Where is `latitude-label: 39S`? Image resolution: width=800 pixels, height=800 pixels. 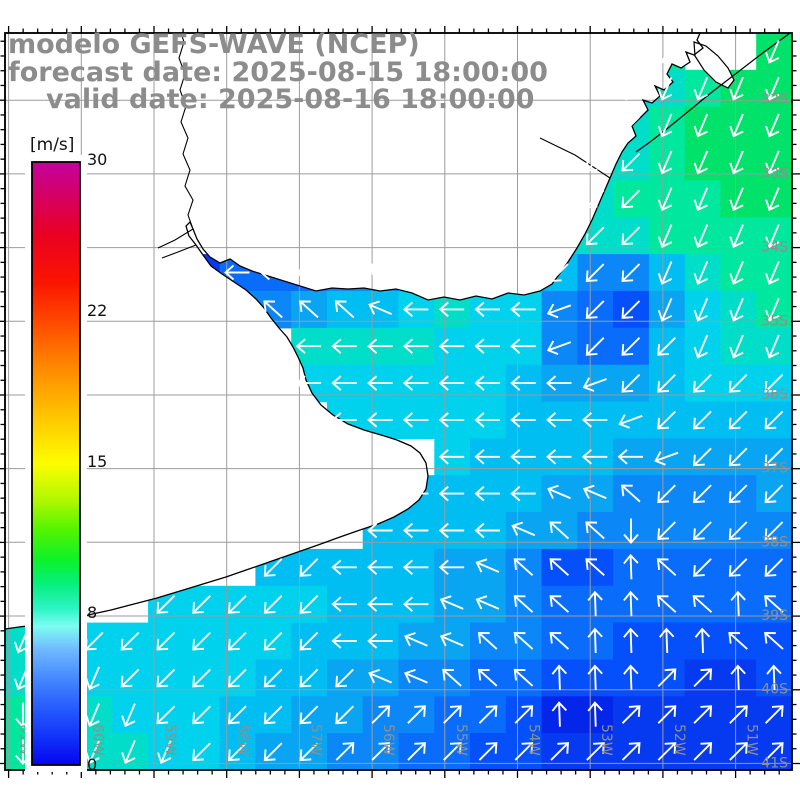
latitude-label: 39S is located at coordinates (774, 616).